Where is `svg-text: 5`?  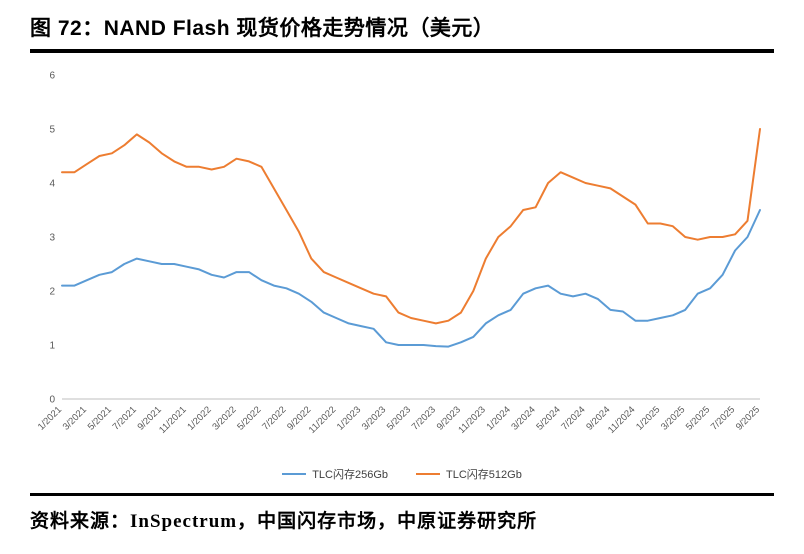
svg-text: 5 is located at coordinates (52, 130).